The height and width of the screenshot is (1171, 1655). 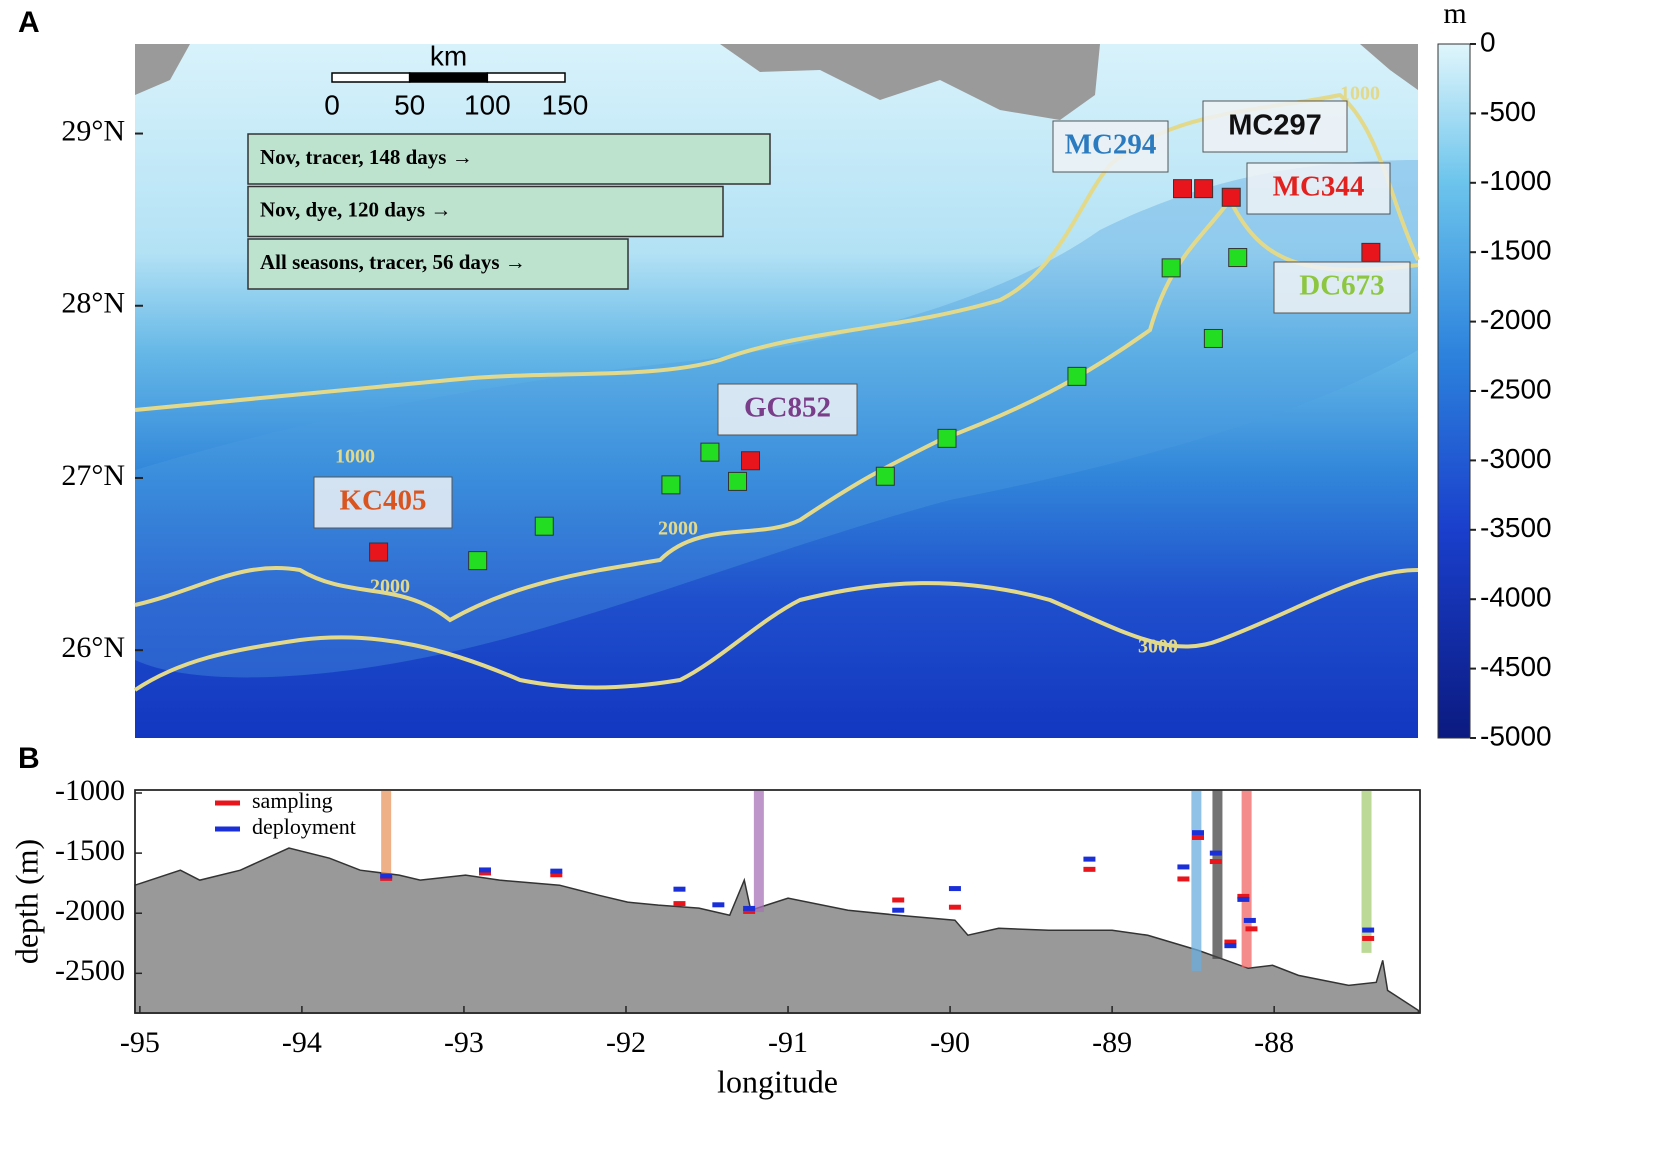 I want to click on legend-label: deployment, so click(x=304, y=826).